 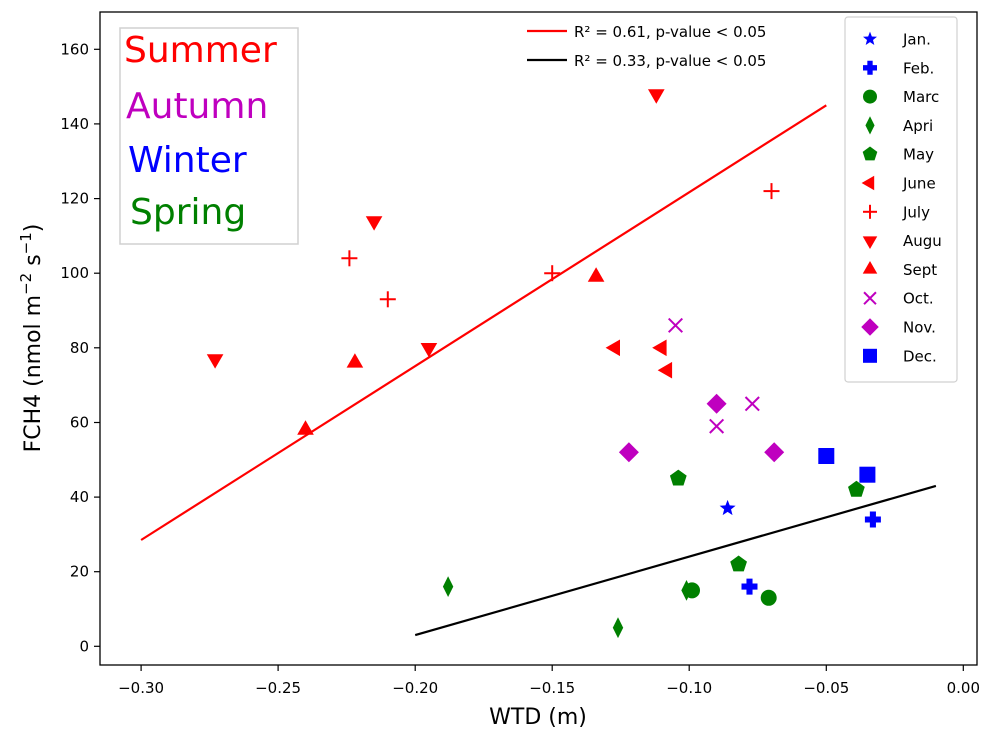 What do you see at coordinates (870, 96) in the screenshot?
I see `legend-marker-marc` at bounding box center [870, 96].